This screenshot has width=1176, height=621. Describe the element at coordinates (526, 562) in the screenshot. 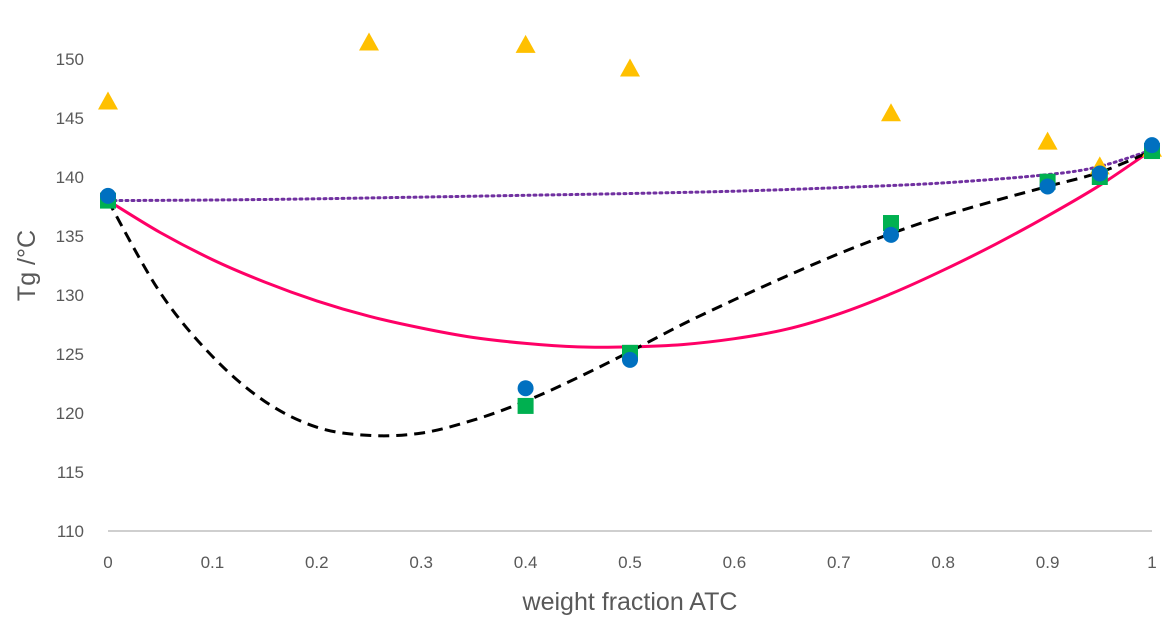

I see `x-tick-label: 0.4` at that location.